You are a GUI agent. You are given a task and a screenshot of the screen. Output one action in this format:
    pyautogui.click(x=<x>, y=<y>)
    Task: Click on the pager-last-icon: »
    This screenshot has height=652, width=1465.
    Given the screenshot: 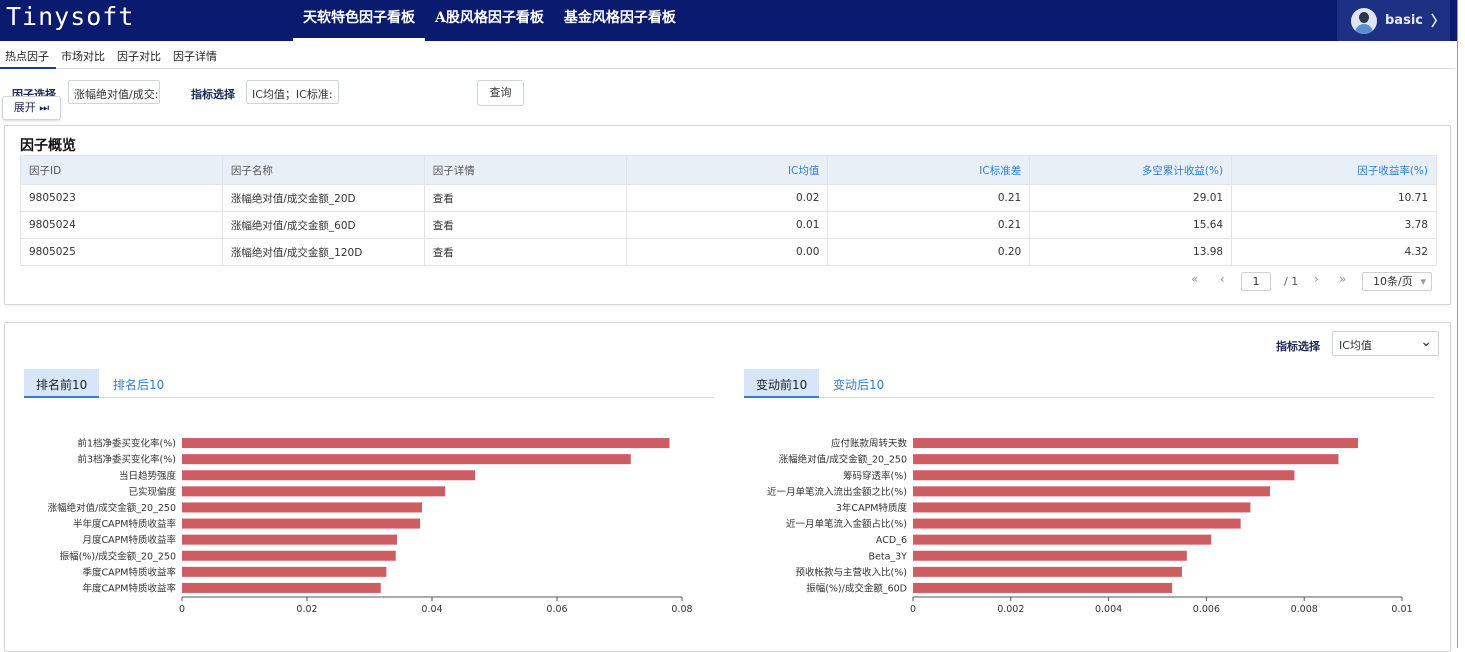 What is the action you would take?
    pyautogui.click(x=1343, y=279)
    